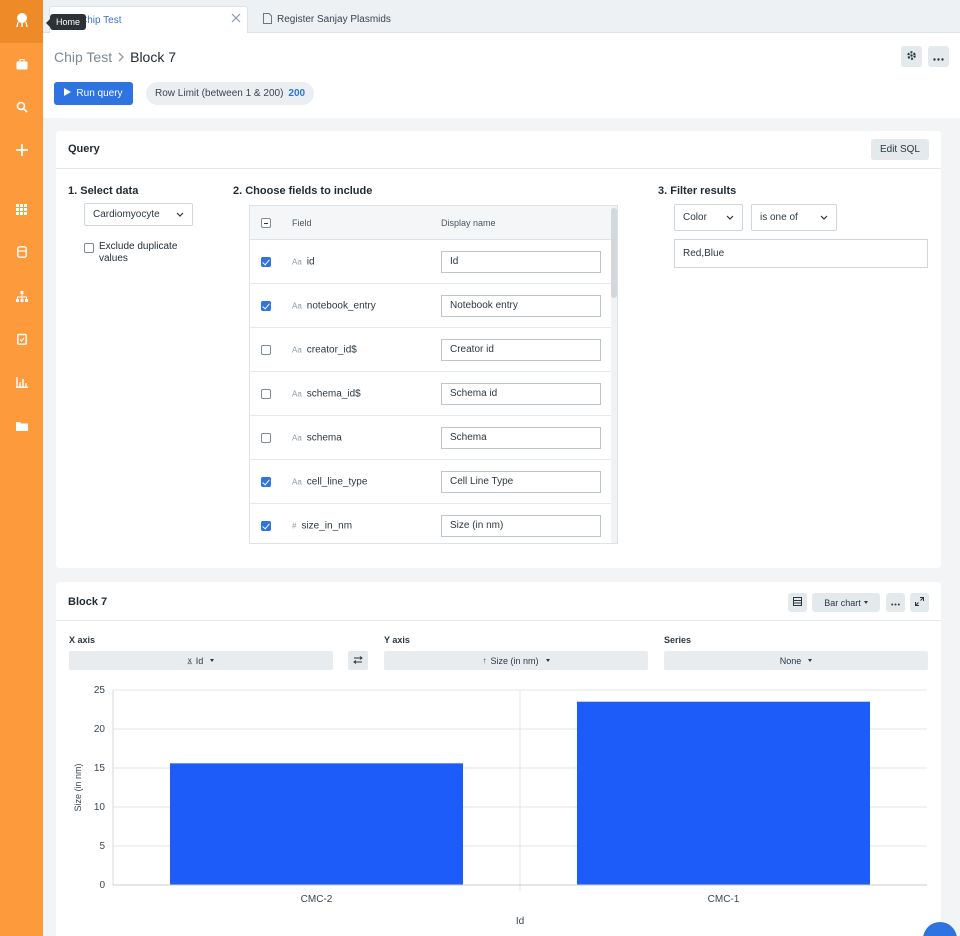 The height and width of the screenshot is (936, 960). Describe the element at coordinates (521, 393) in the screenshot. I see `display-name-input: Schema id` at that location.